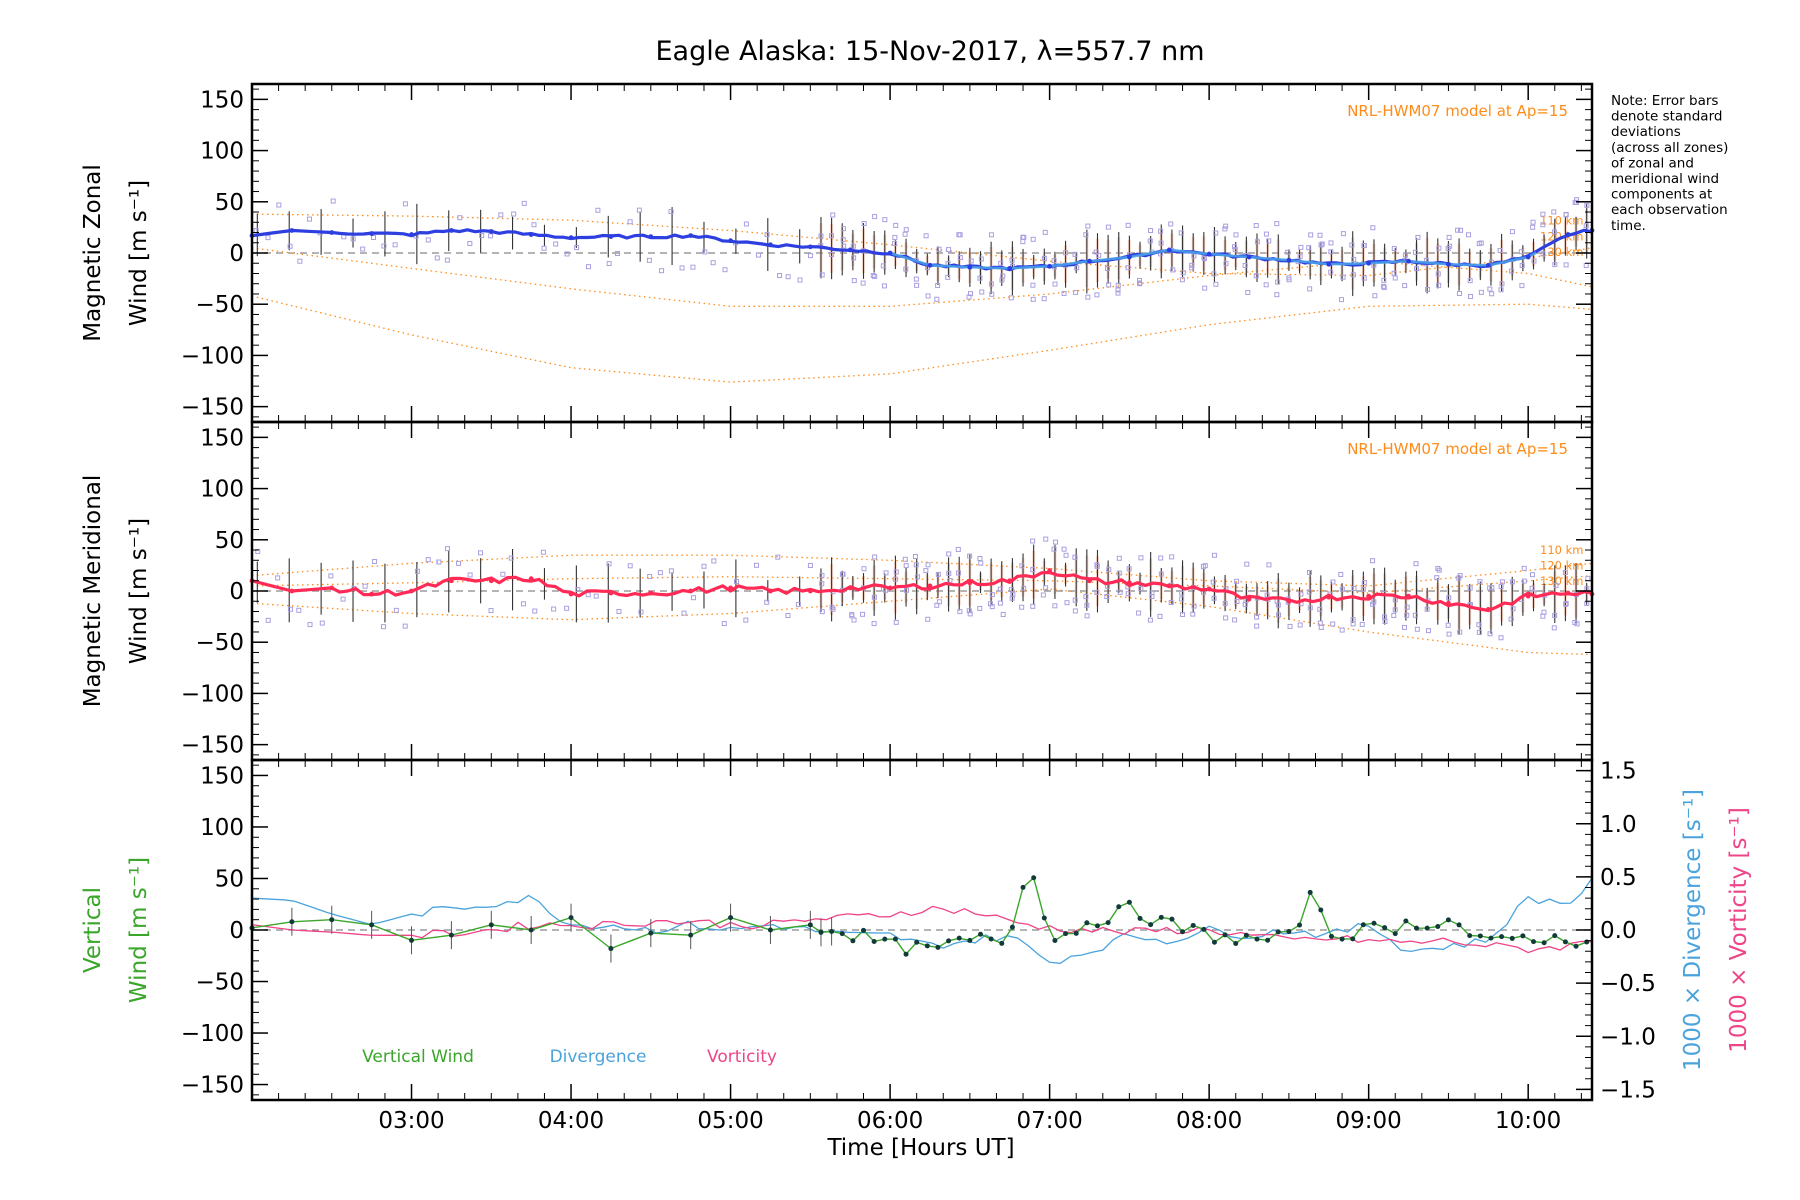 Image resolution: width=1800 pixels, height=1200 pixels. What do you see at coordinates (418, 1057) in the screenshot?
I see `legend-vertical-wind: Vertical Wind` at bounding box center [418, 1057].